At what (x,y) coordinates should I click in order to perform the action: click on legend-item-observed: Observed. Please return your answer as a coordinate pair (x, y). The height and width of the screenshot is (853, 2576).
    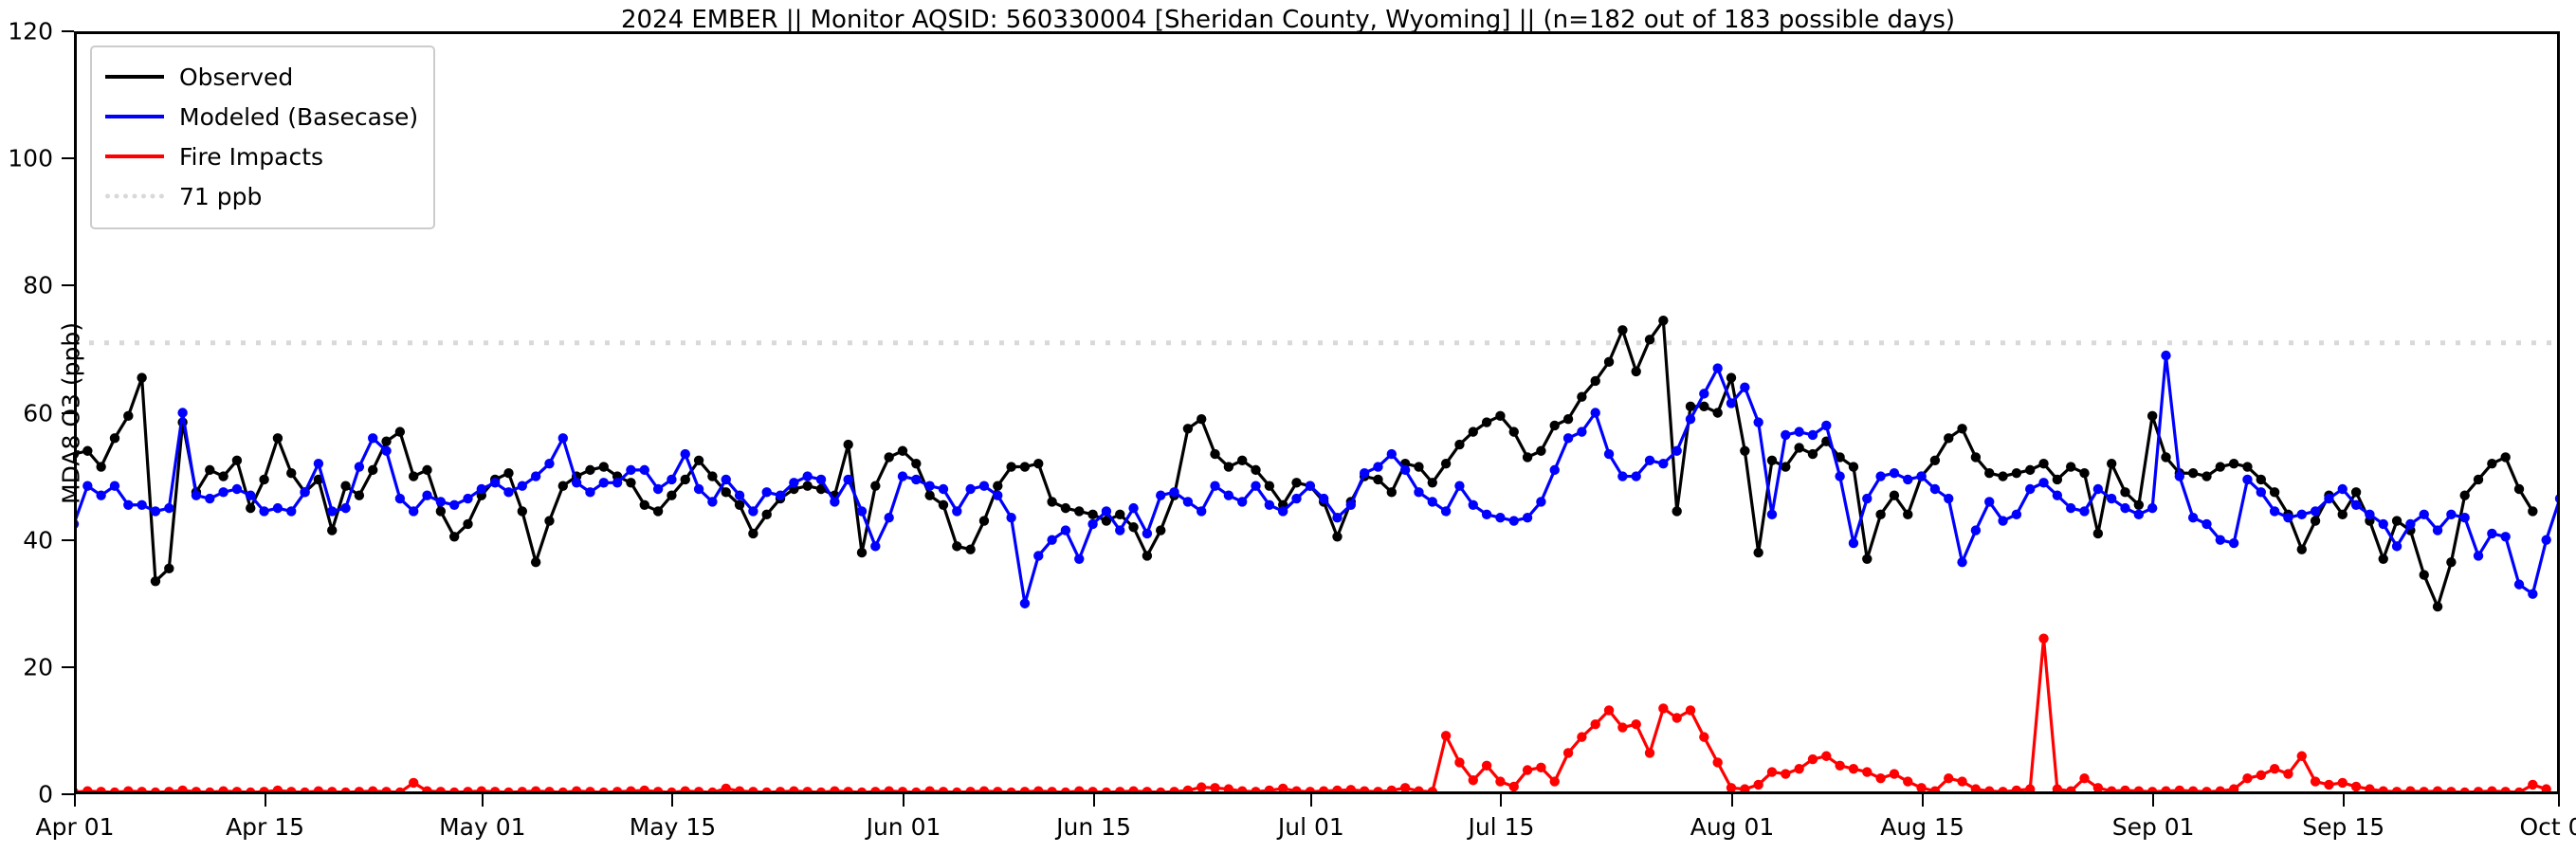
    Looking at the image, I should click on (261, 77).